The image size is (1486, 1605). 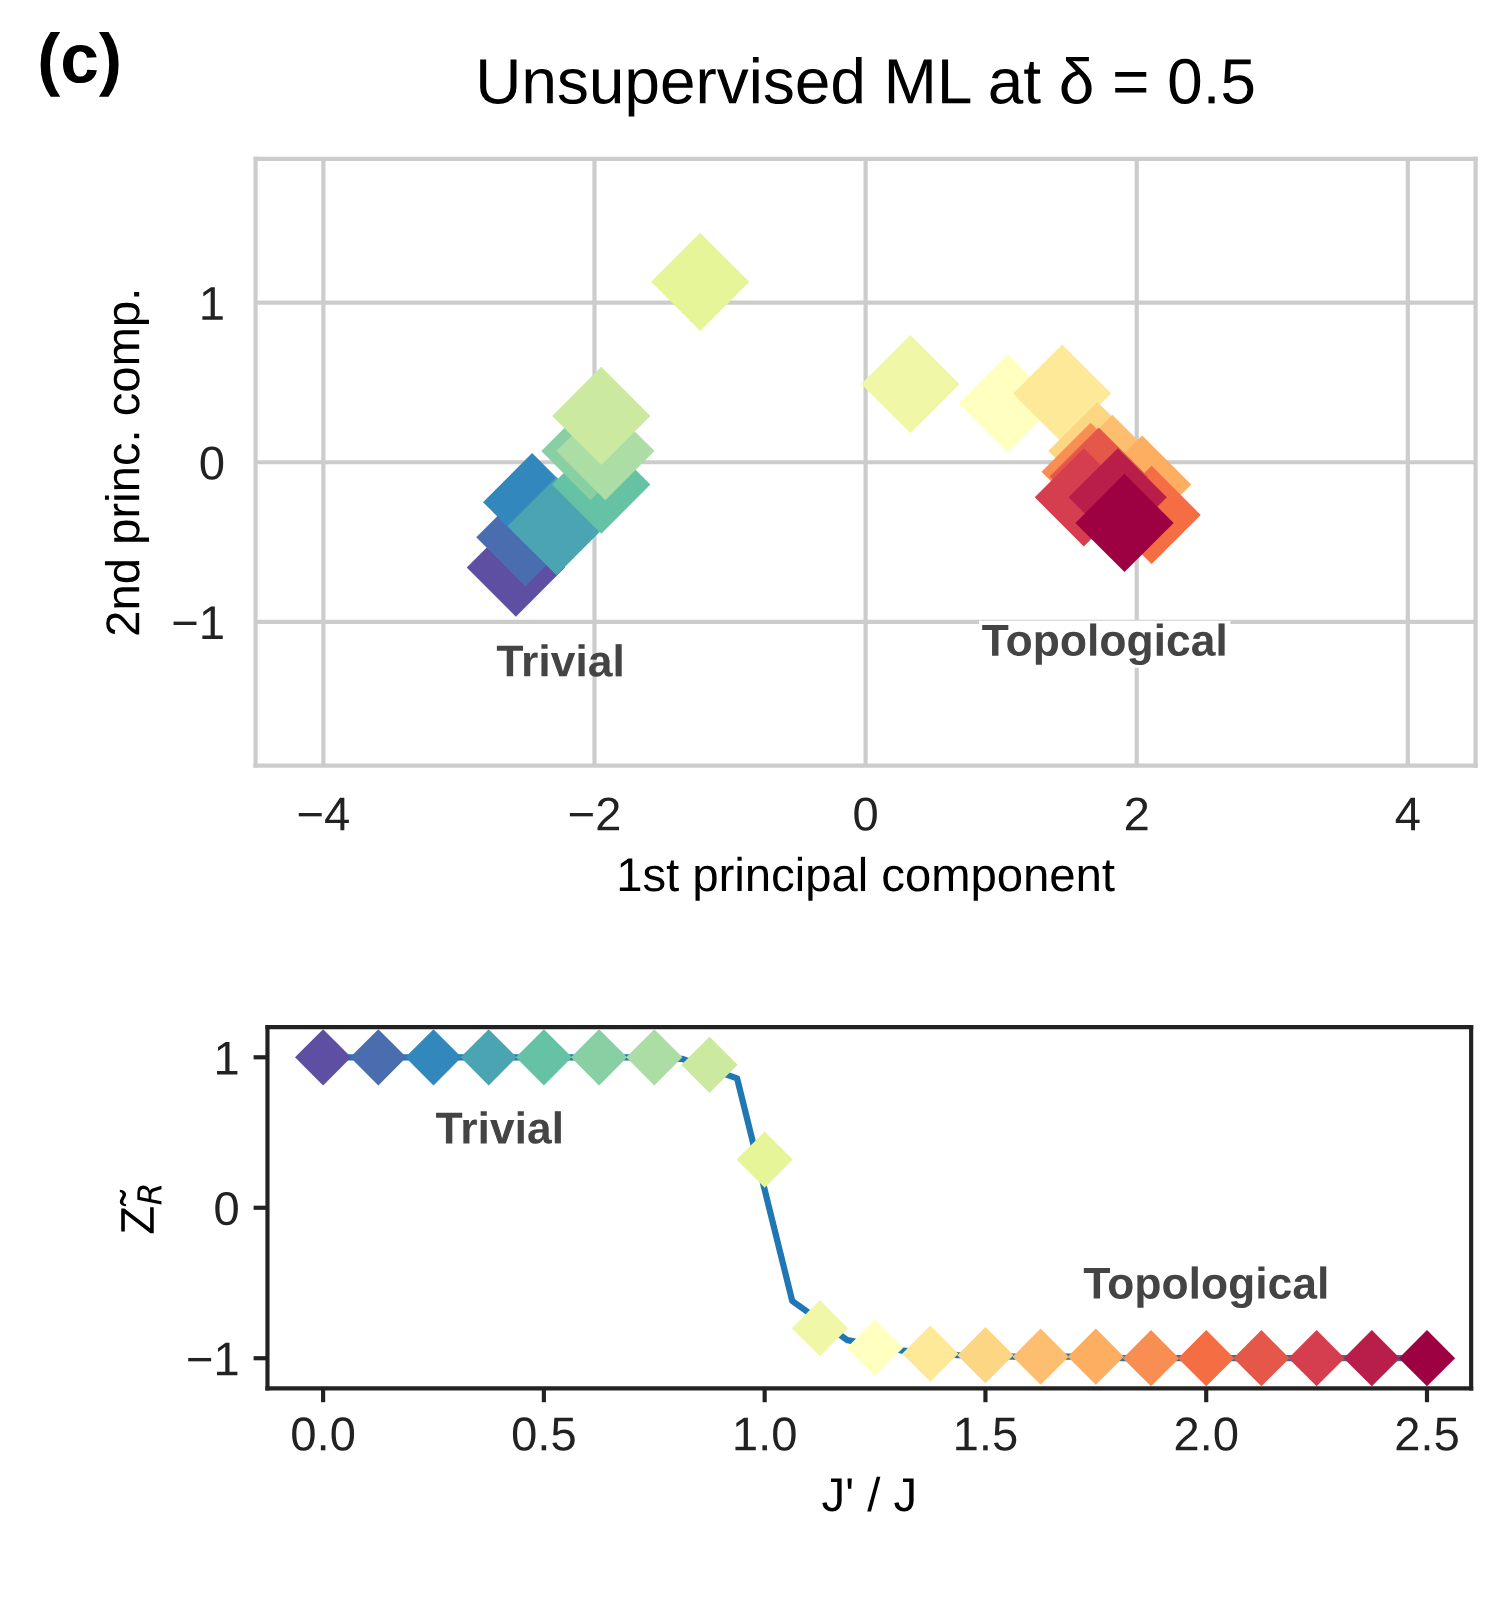 What do you see at coordinates (867, 87) in the screenshot?
I see `chart-title: Unsupervised ML at δ = 0.5` at bounding box center [867, 87].